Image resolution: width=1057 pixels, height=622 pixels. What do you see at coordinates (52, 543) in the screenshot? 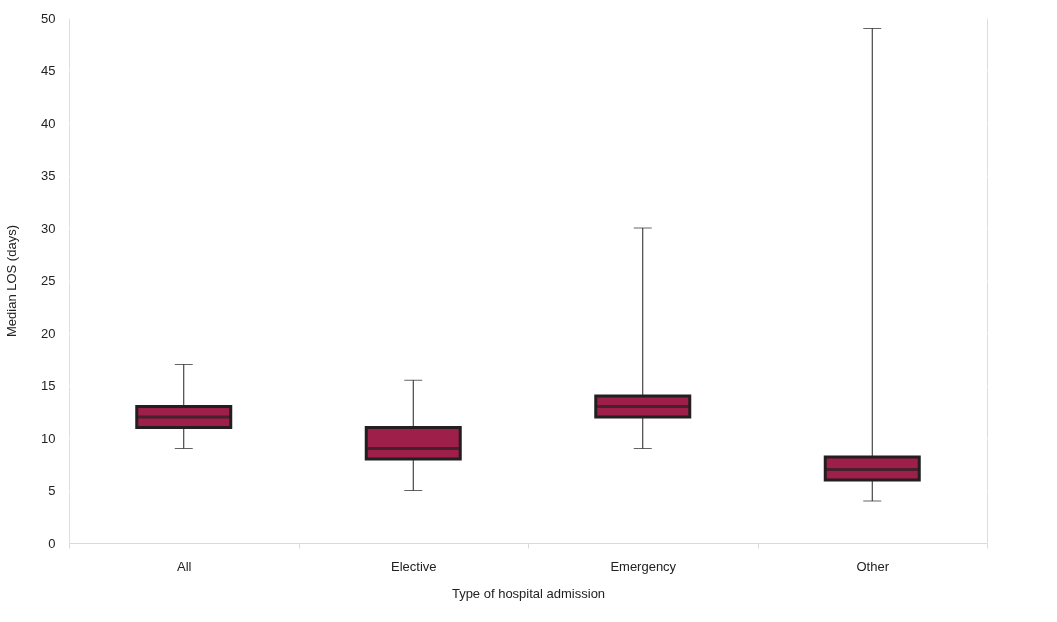
I see `y-tick-label: 0` at bounding box center [52, 543].